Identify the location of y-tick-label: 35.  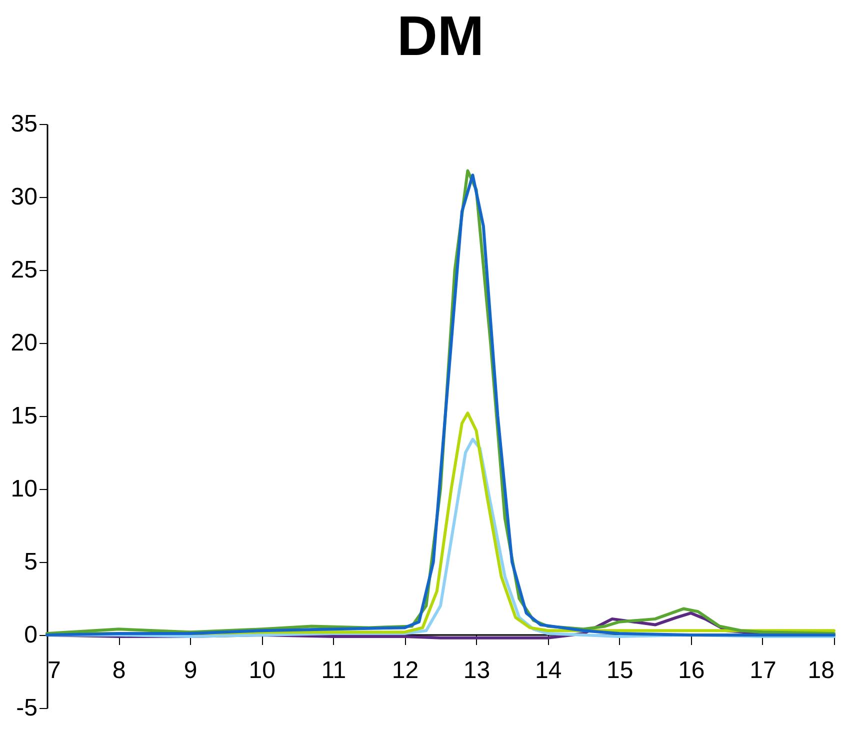
(24, 124).